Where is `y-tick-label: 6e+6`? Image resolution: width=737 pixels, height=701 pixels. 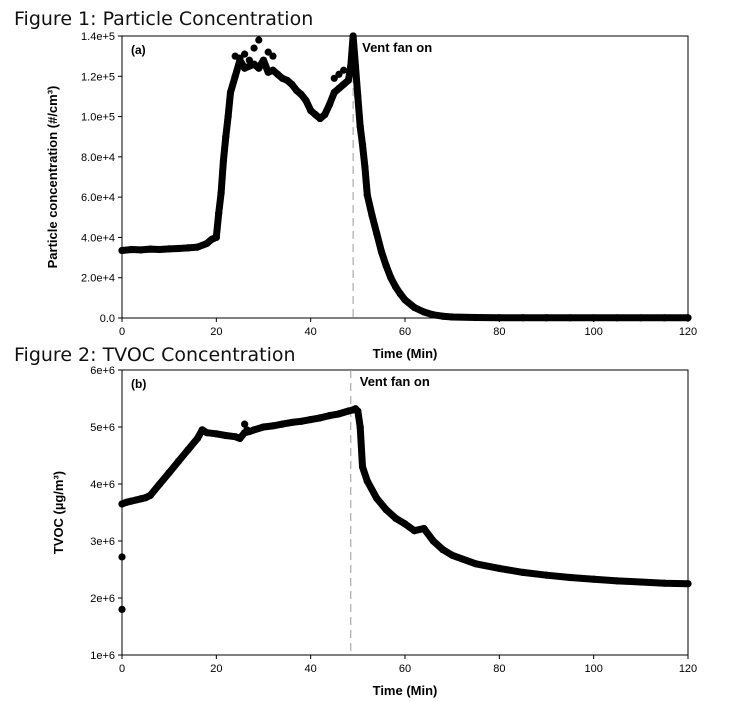 y-tick-label: 6e+6 is located at coordinates (102, 371).